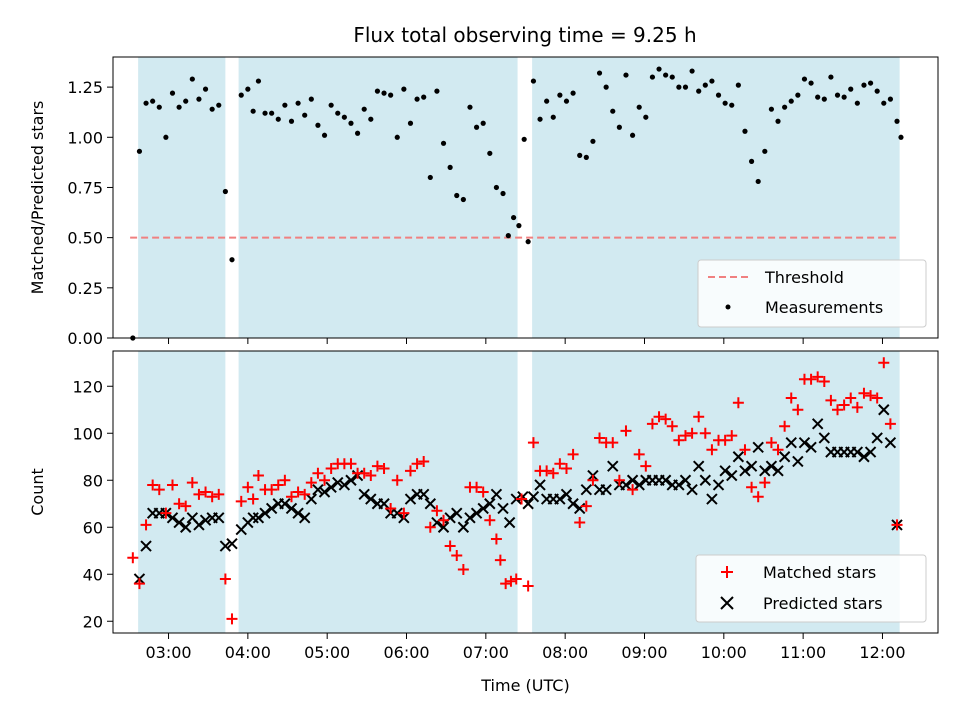  What do you see at coordinates (525, 341) in the screenshot?
I see `ratio-x-ticks` at bounding box center [525, 341].